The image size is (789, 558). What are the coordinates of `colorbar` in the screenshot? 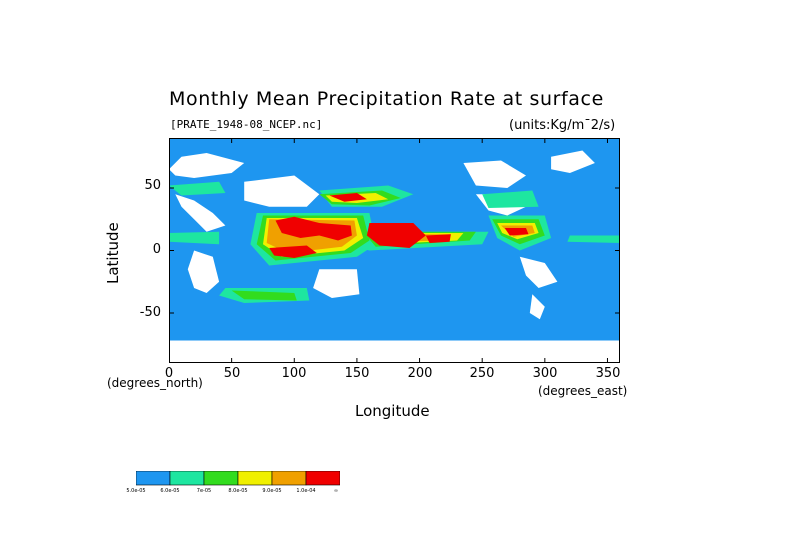 It's located at (238, 478).